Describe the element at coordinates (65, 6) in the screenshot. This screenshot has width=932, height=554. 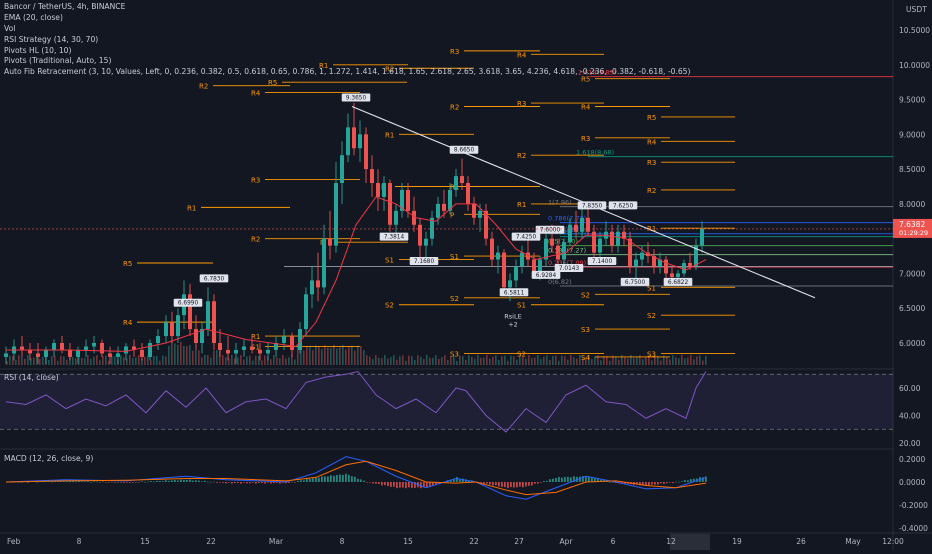
I see `symbol-line: Bancor / TetherUS, 4h, BINANCE` at that location.